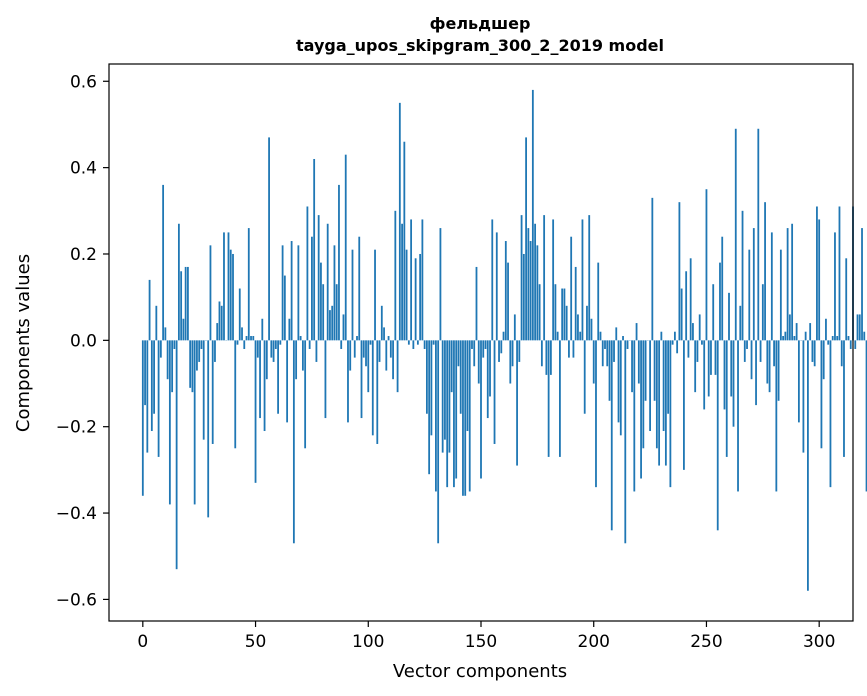 Image resolution: width=867 pixels, height=696 pixels. I want to click on y-tick-label: 0.0, so click(83, 341).